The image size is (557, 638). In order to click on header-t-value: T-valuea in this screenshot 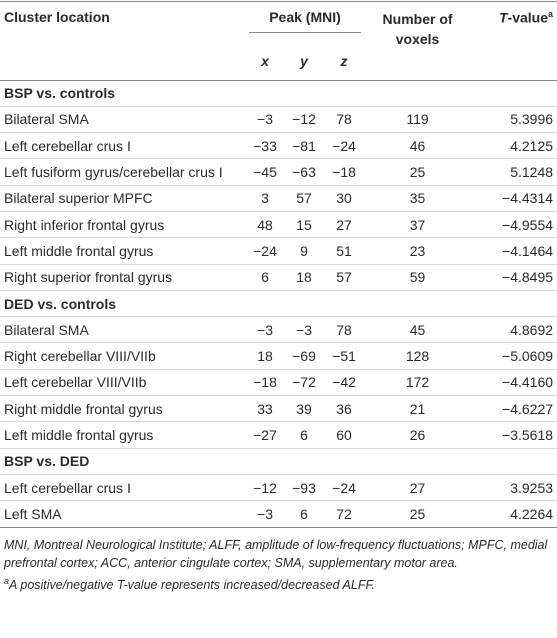, I will do `click(513, 41)`.